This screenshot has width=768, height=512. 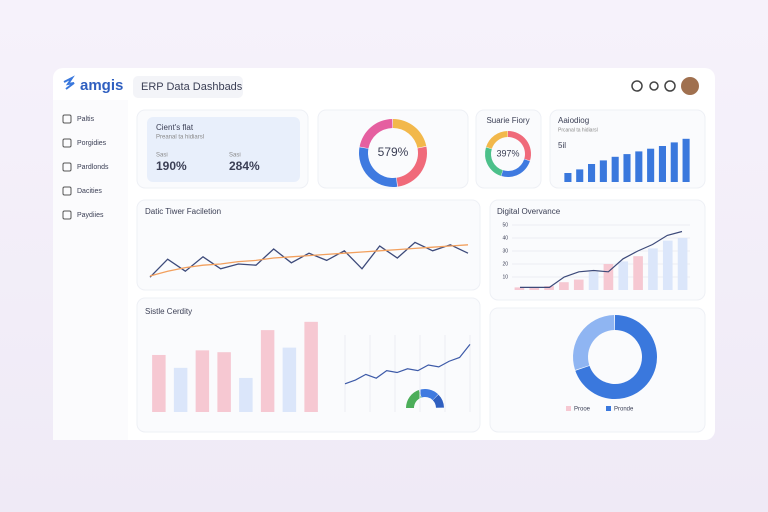 What do you see at coordinates (637, 86) in the screenshot?
I see `search-icon` at bounding box center [637, 86].